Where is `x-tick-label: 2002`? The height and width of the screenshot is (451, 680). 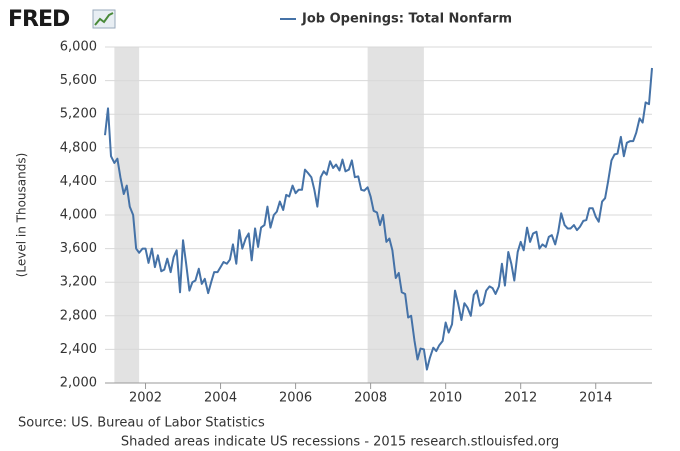 x-tick-label: 2002 is located at coordinates (145, 398).